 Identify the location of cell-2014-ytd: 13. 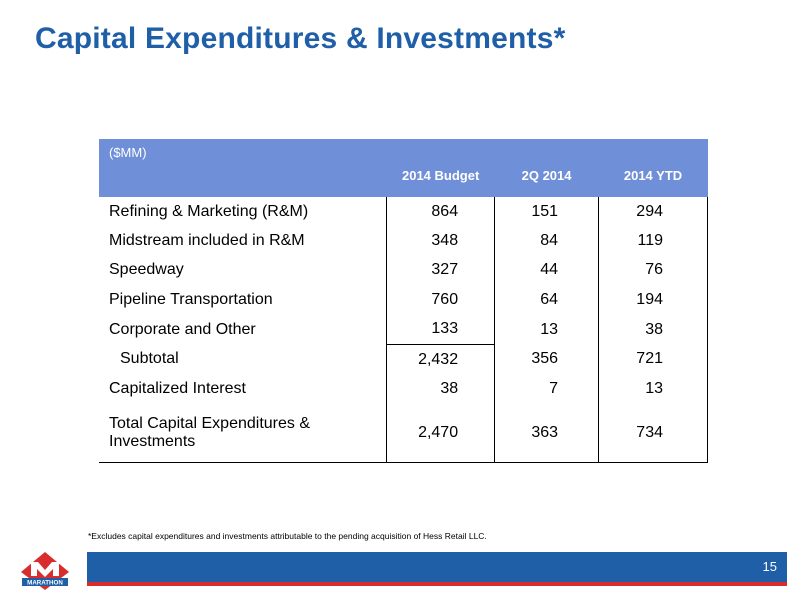
(653, 389).